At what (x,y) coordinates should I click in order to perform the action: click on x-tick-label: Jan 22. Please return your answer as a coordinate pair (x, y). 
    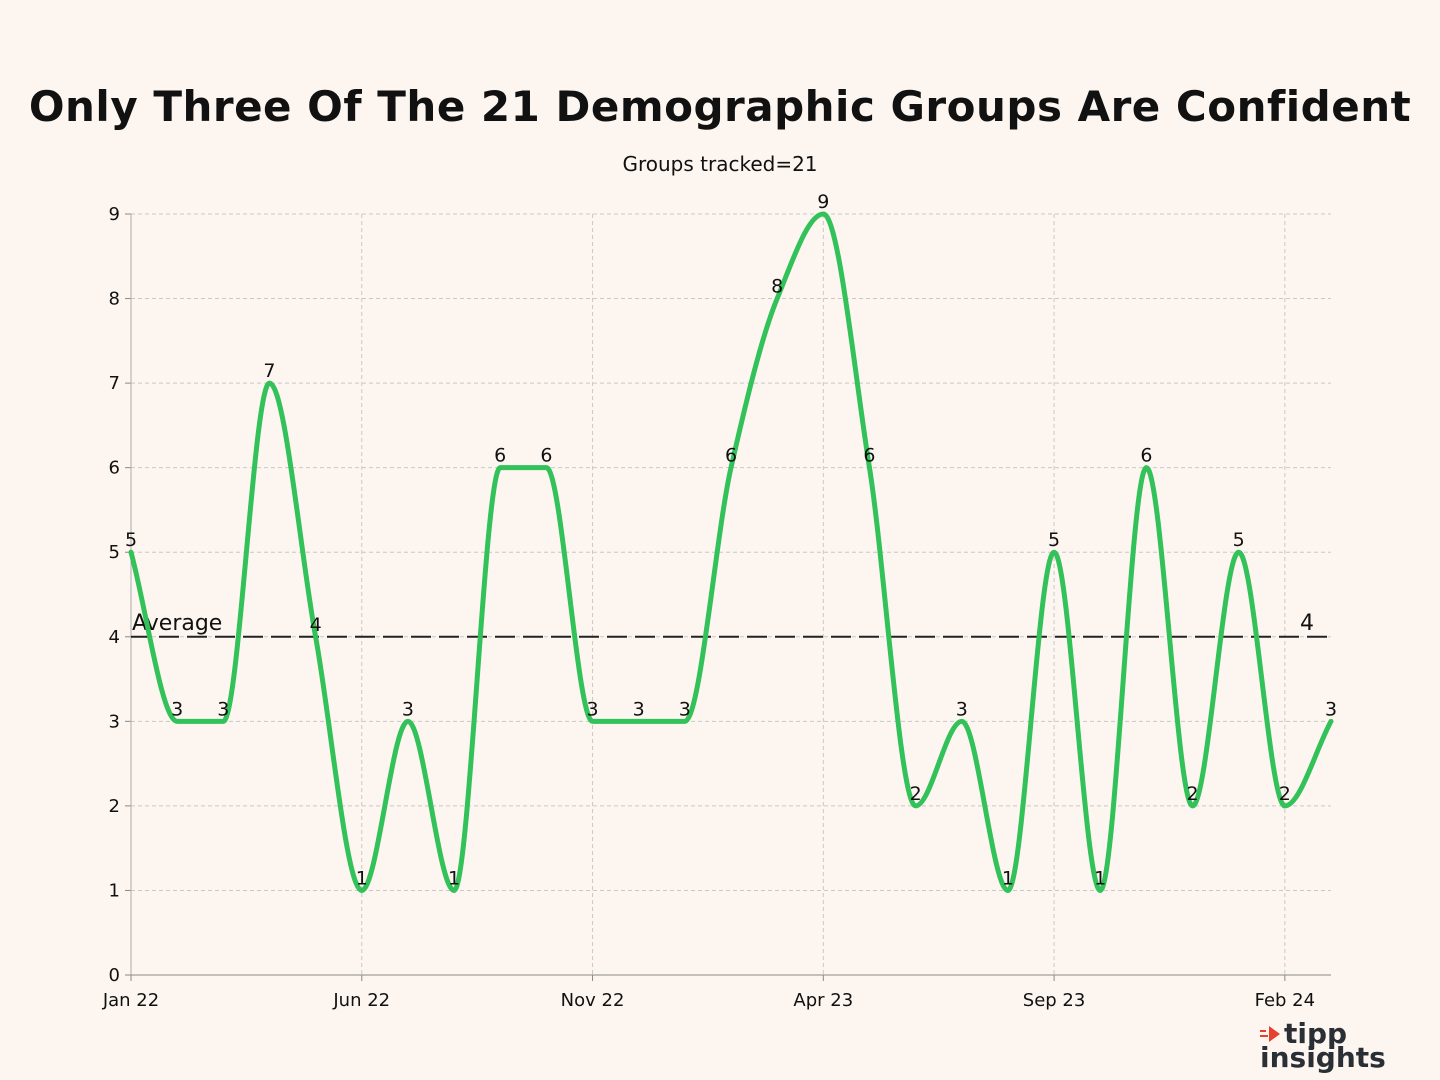
    Looking at the image, I should click on (130, 1000).